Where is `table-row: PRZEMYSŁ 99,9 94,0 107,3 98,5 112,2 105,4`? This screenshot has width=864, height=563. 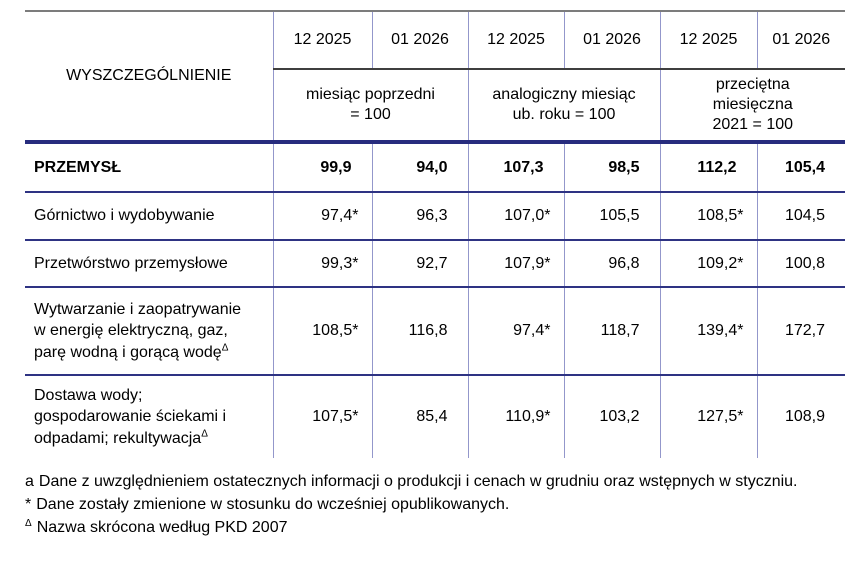 table-row: PRZEMYSŁ 99,9 94,0 107,3 98,5 112,2 105,4 is located at coordinates (435, 167).